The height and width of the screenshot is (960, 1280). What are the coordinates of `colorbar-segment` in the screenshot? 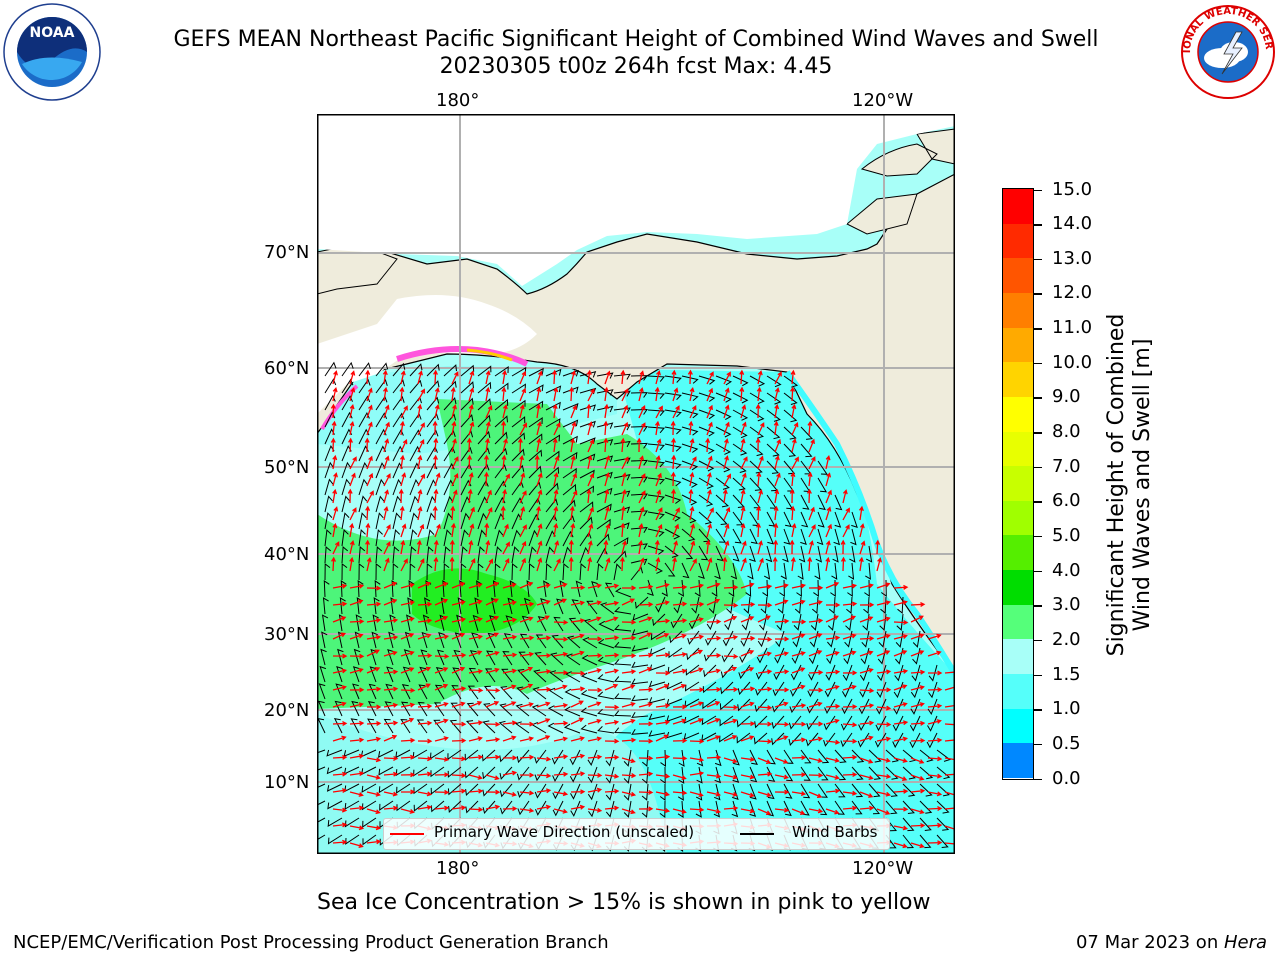 It's located at (1018, 761).